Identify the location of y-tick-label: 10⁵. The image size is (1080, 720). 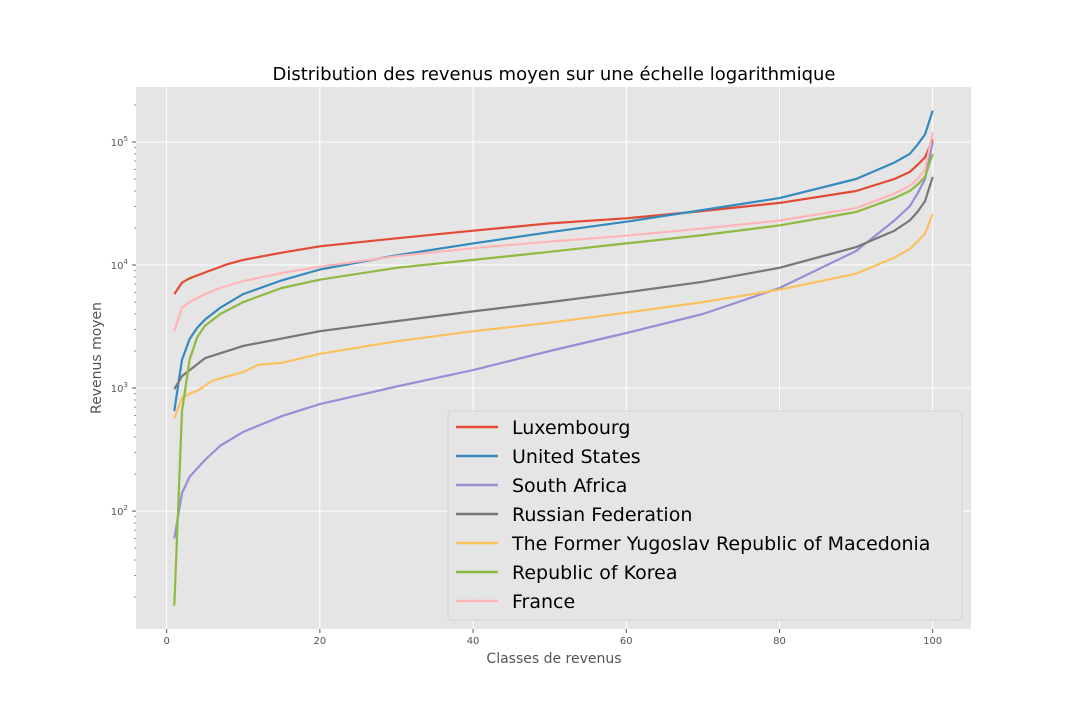
(119, 142).